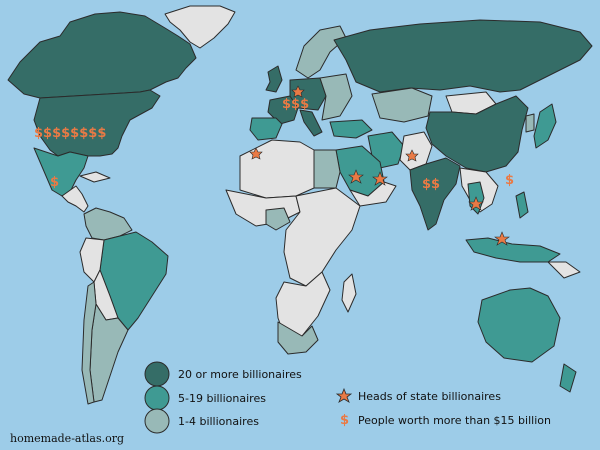 The width and height of the screenshot is (600, 450). I want to click on south-africa, so click(298, 338).